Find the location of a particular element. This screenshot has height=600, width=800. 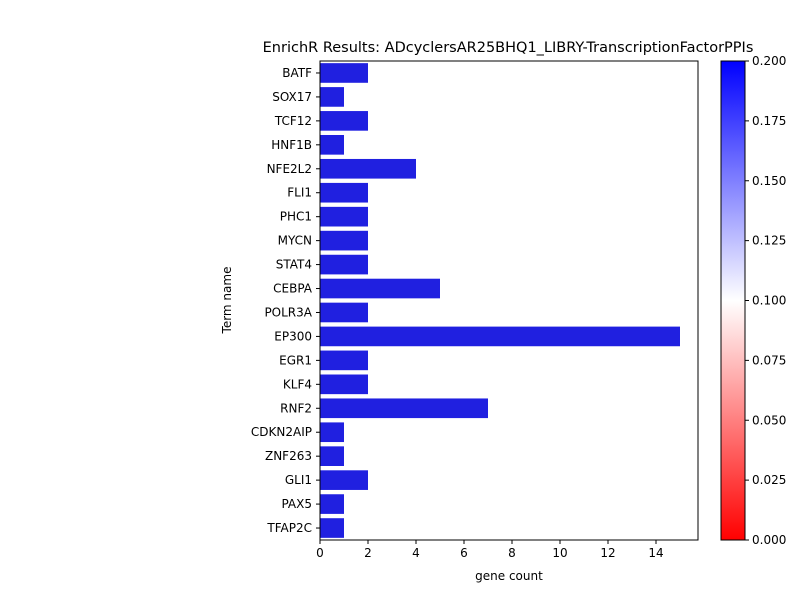

bar-ep300 is located at coordinates (500, 336).